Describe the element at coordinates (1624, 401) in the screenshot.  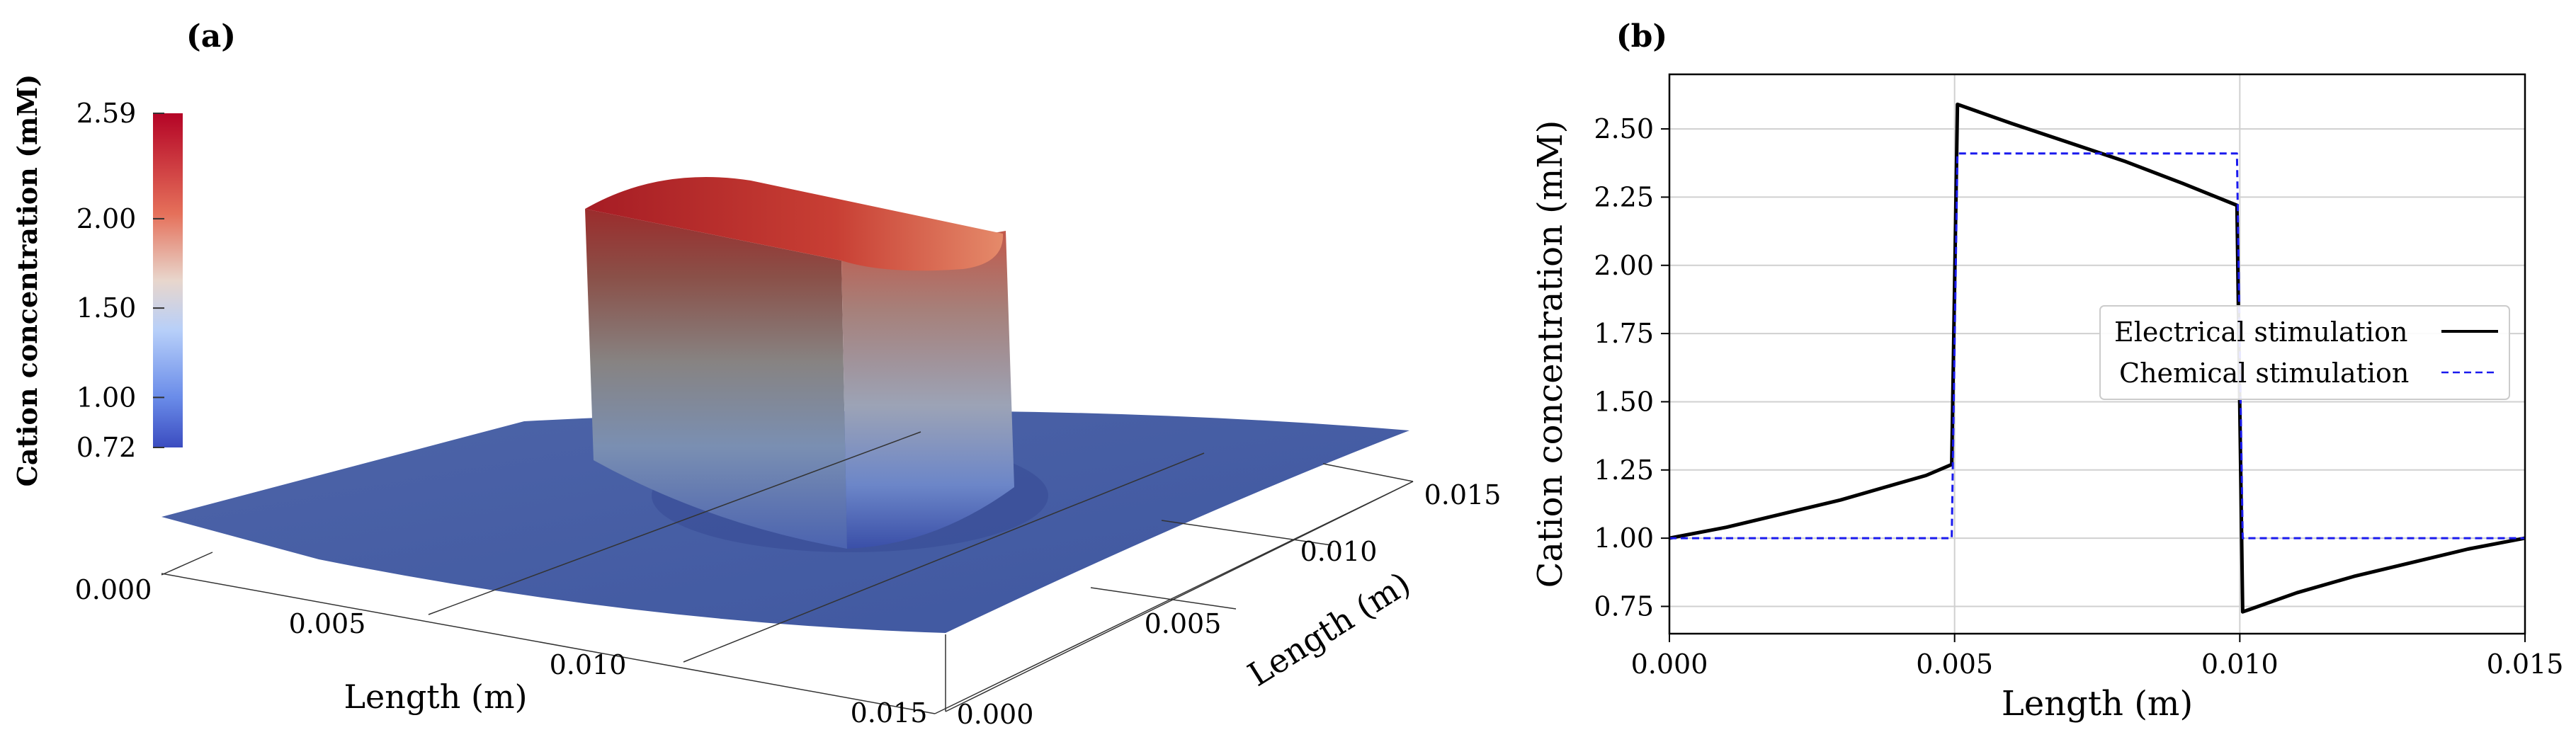
I see `y-tick-label: 1.50` at that location.